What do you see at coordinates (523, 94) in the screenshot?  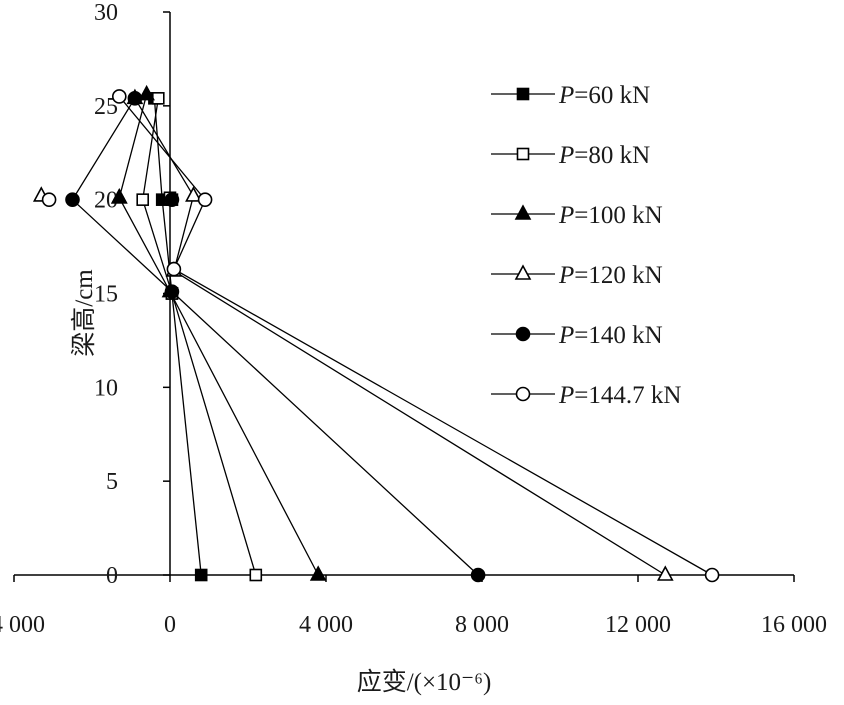 I see `legend-marker-p-60-kn` at bounding box center [523, 94].